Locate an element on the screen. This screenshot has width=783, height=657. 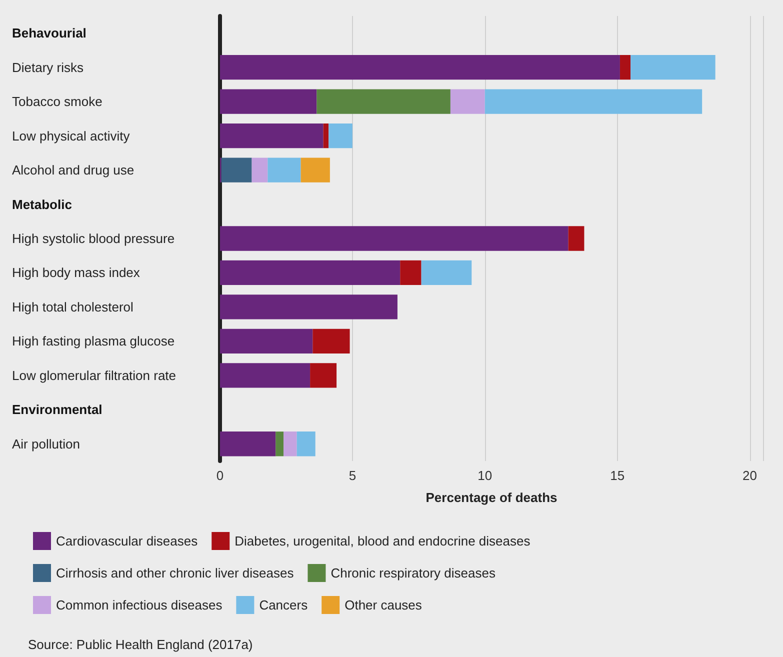
x-tick-label: 20 is located at coordinates (749, 475).